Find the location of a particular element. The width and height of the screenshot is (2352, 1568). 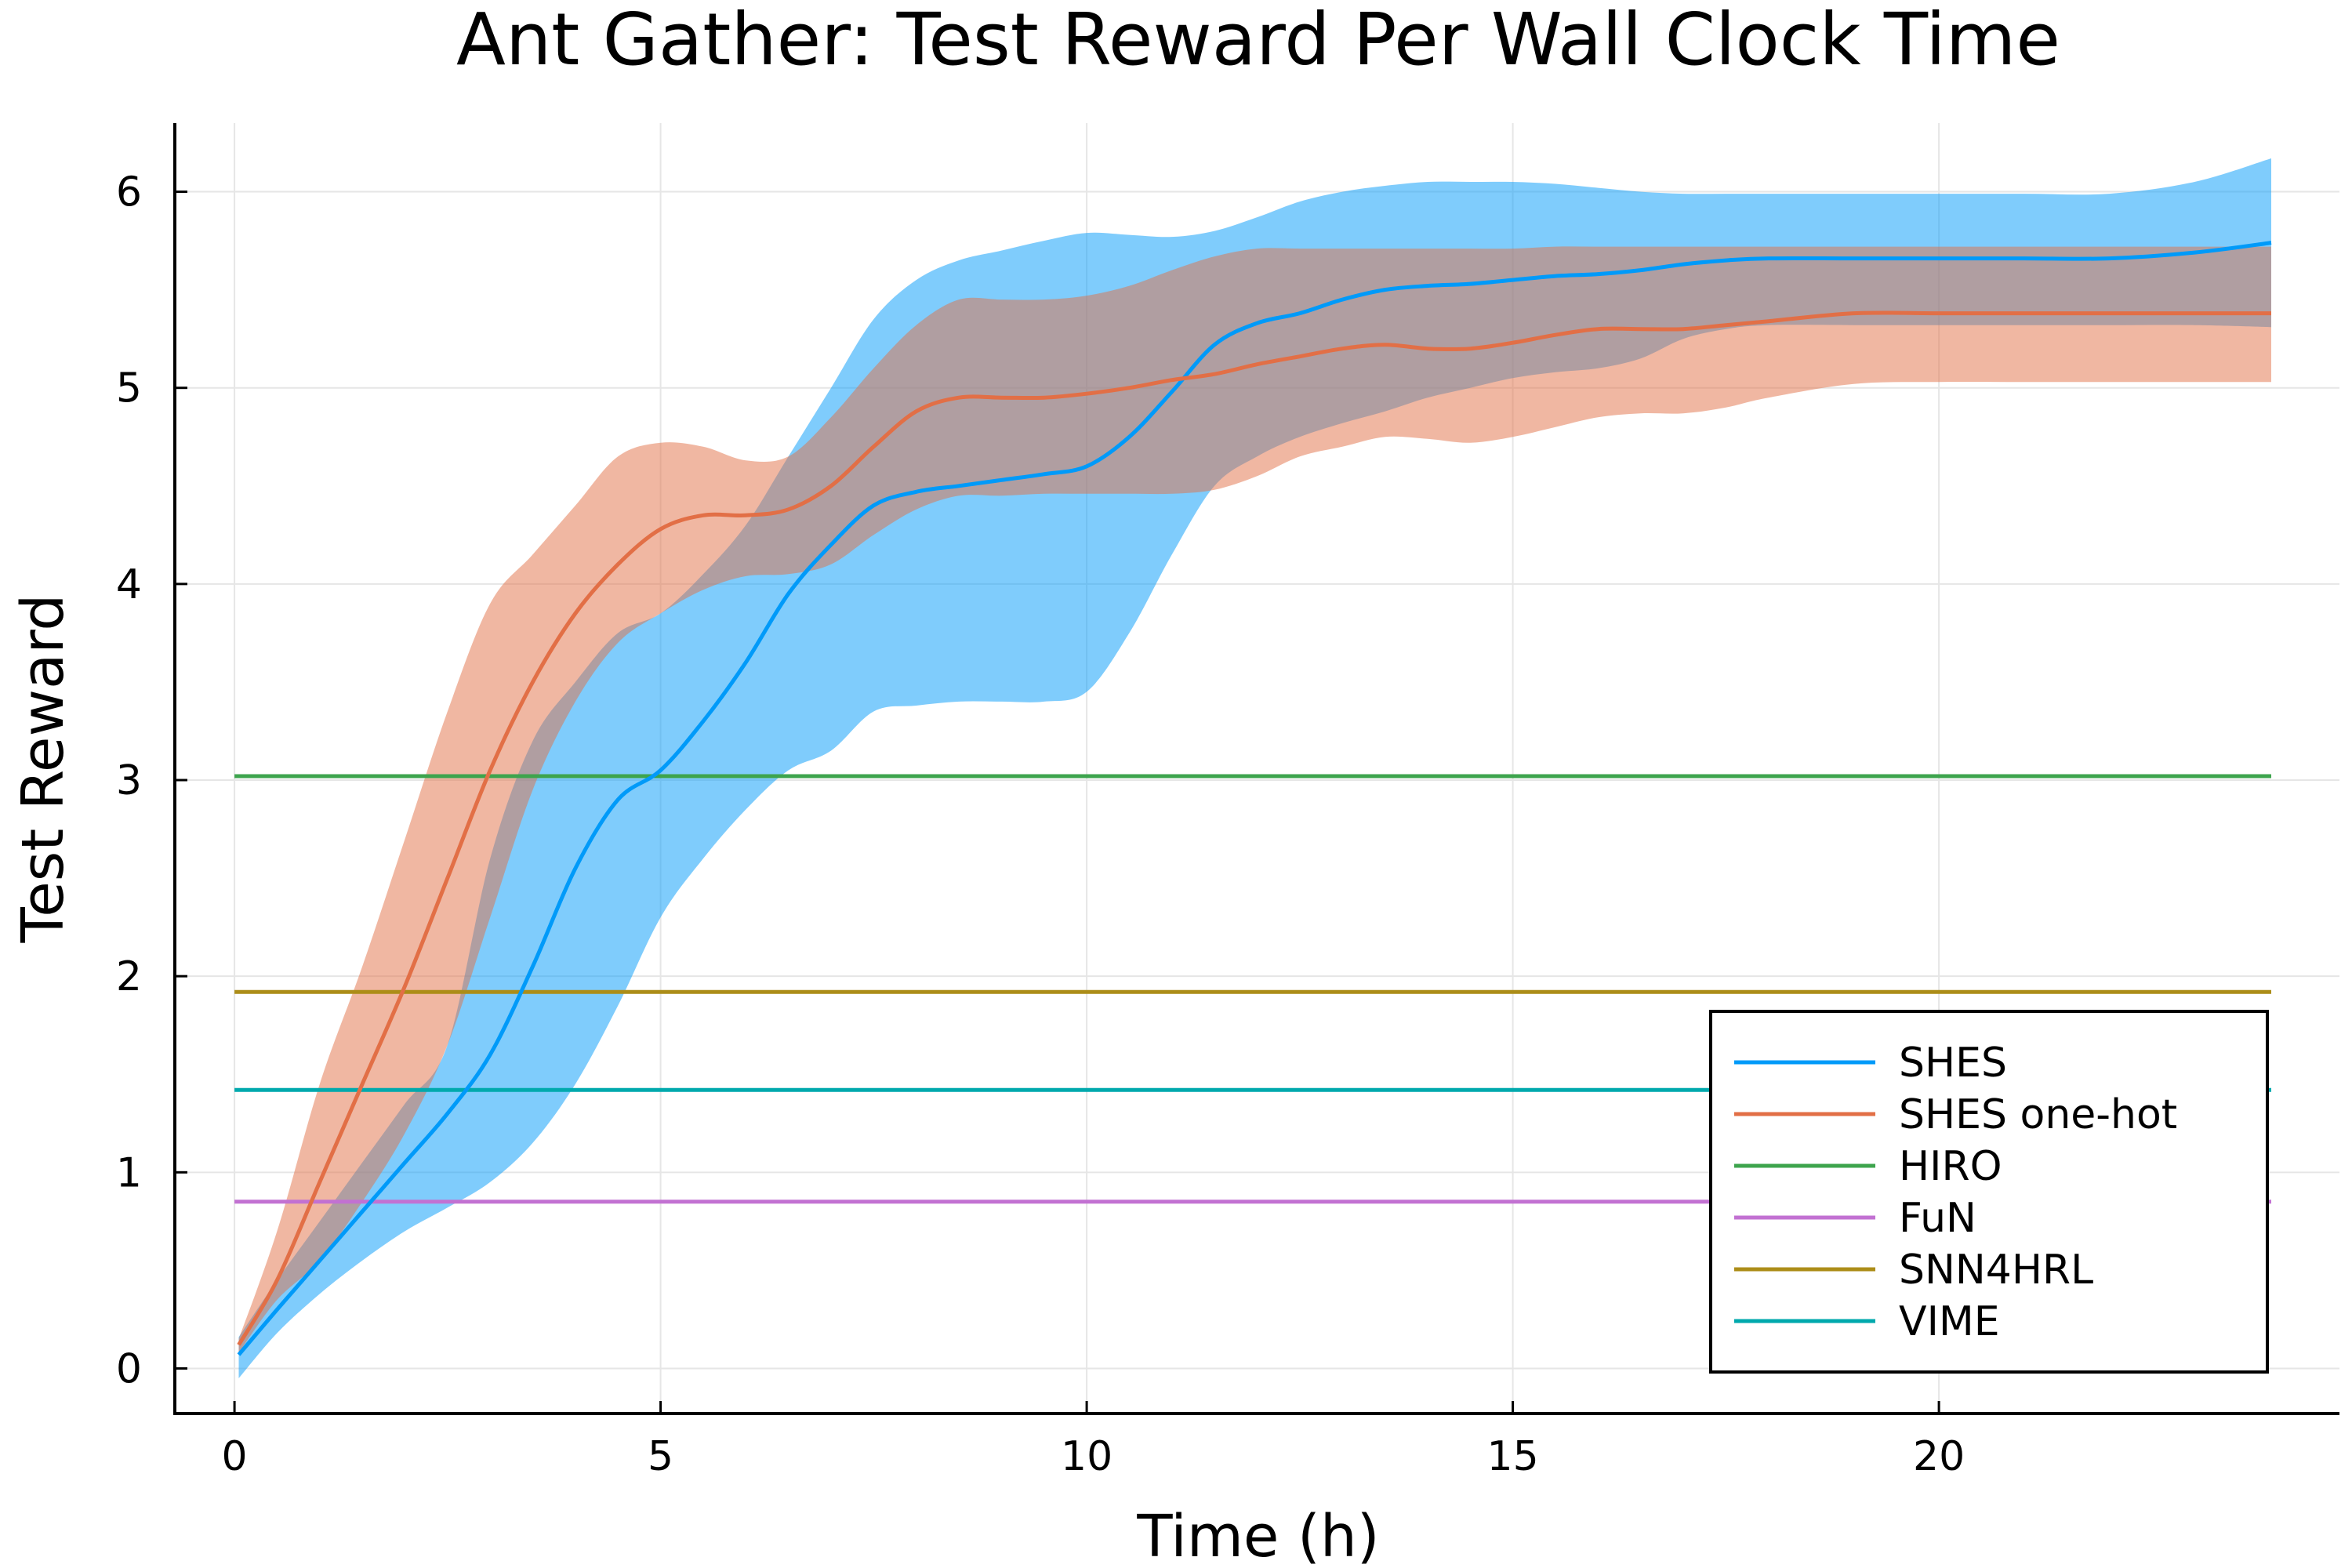

x-axis-label: Time (h) is located at coordinates (1257, 1535).